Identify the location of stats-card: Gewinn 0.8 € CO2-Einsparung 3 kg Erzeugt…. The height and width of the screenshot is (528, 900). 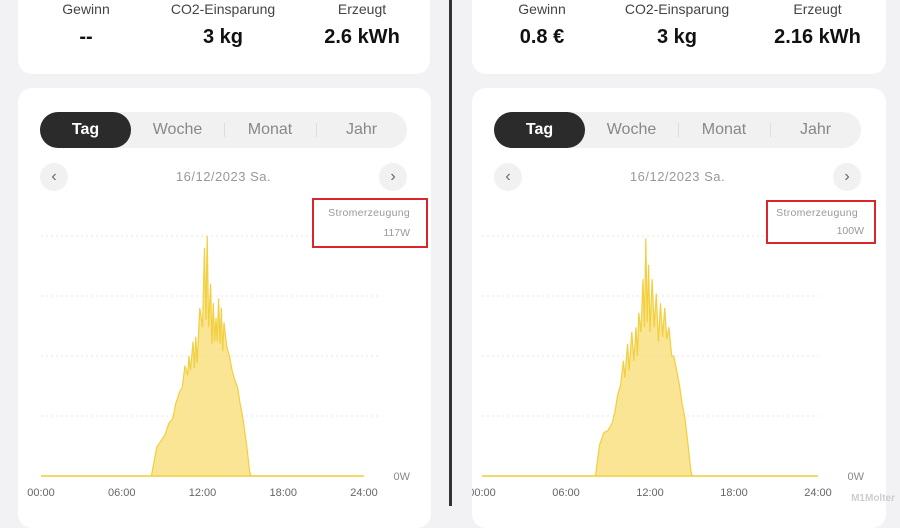
(679, 37).